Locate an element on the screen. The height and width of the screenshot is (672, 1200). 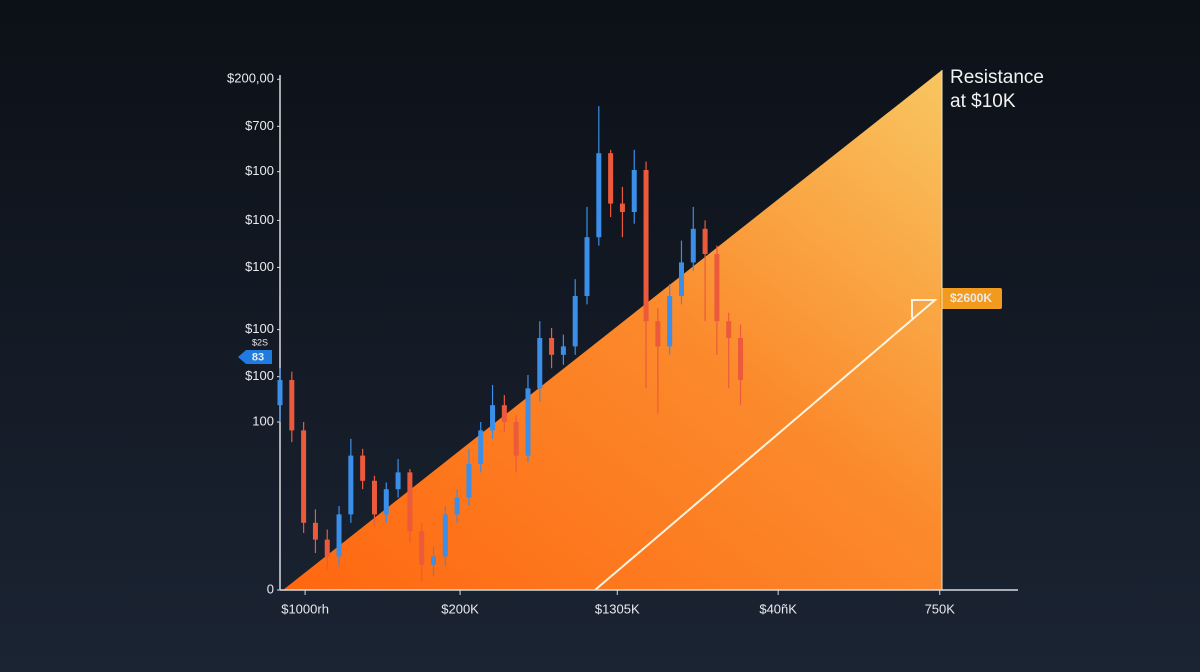
badge is located at coordinates (255, 357).